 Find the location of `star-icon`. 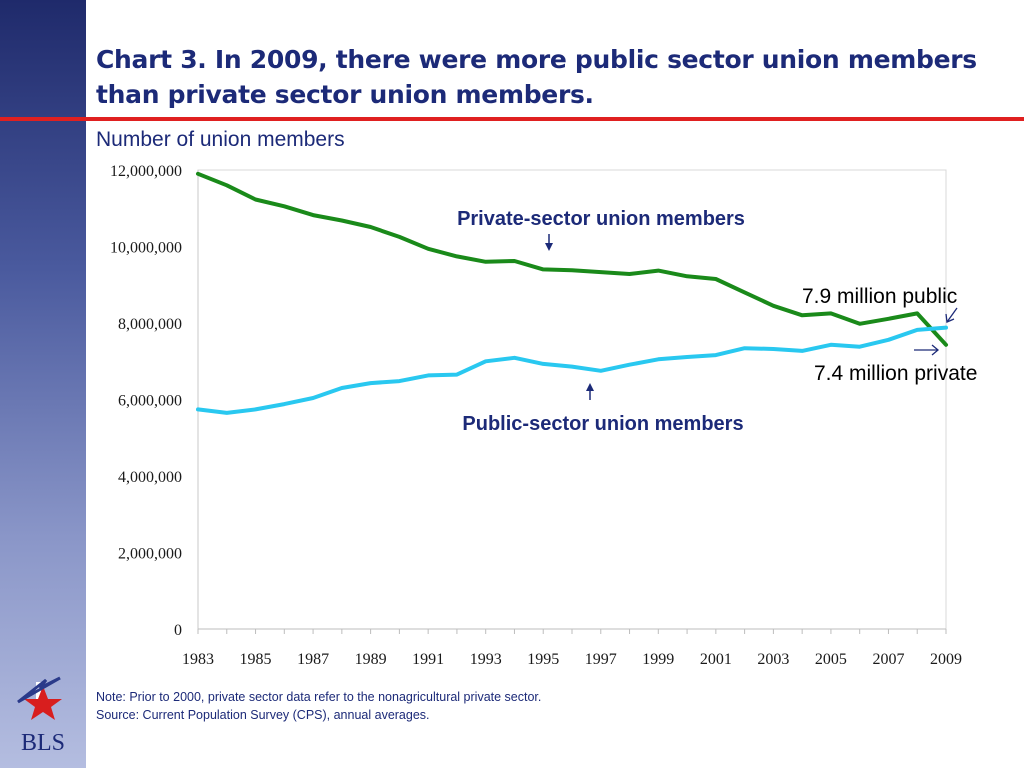

star-icon is located at coordinates (43, 703).